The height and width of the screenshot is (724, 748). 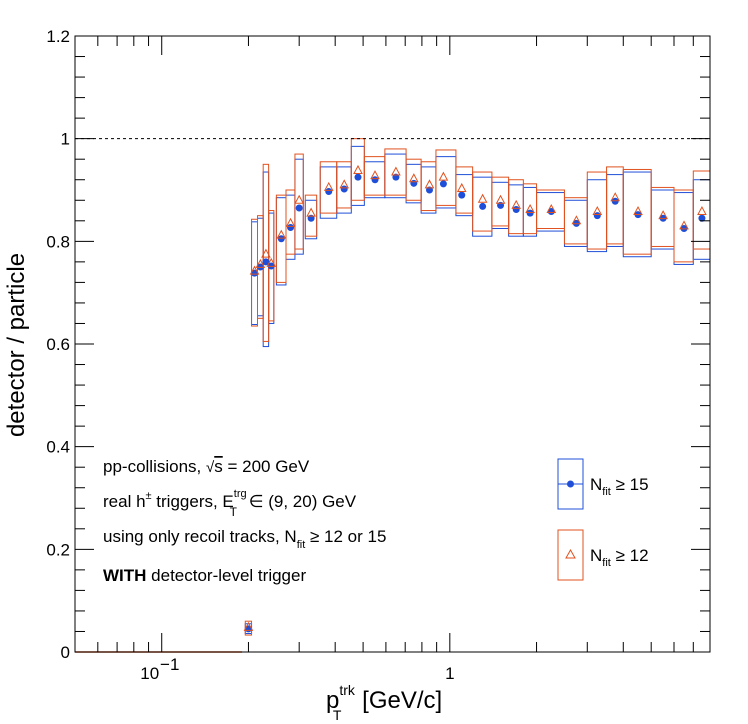 What do you see at coordinates (384, 702) in the screenshot?
I see `x-axis-title: ptrk T [GeV/c]` at bounding box center [384, 702].